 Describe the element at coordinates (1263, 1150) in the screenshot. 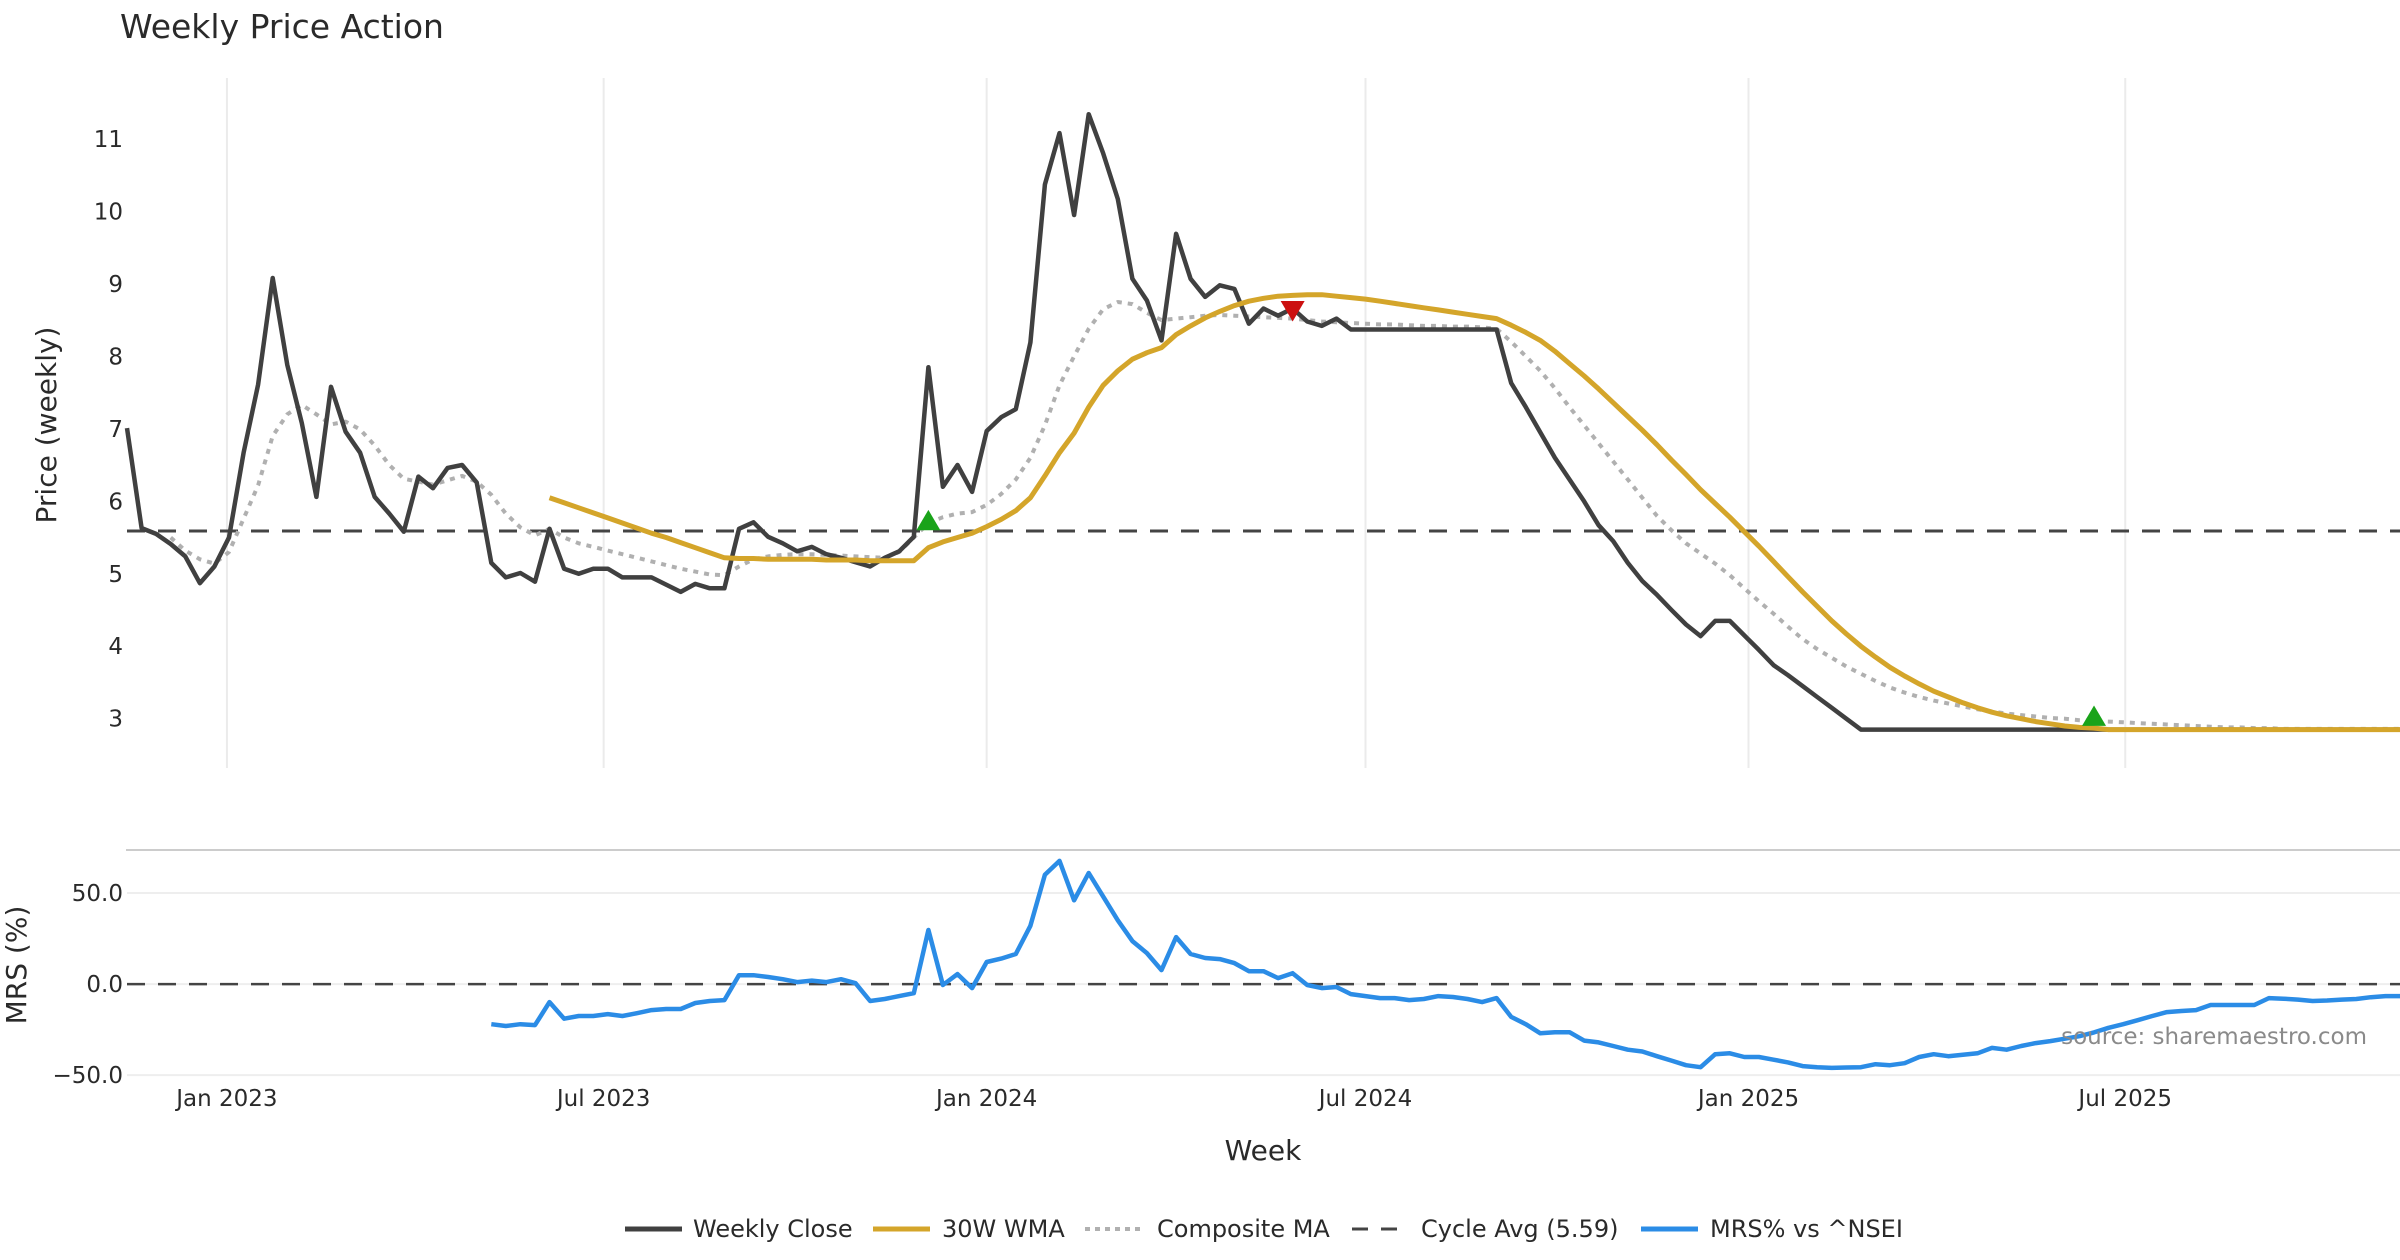

I see `x-axis-label: Week` at that location.